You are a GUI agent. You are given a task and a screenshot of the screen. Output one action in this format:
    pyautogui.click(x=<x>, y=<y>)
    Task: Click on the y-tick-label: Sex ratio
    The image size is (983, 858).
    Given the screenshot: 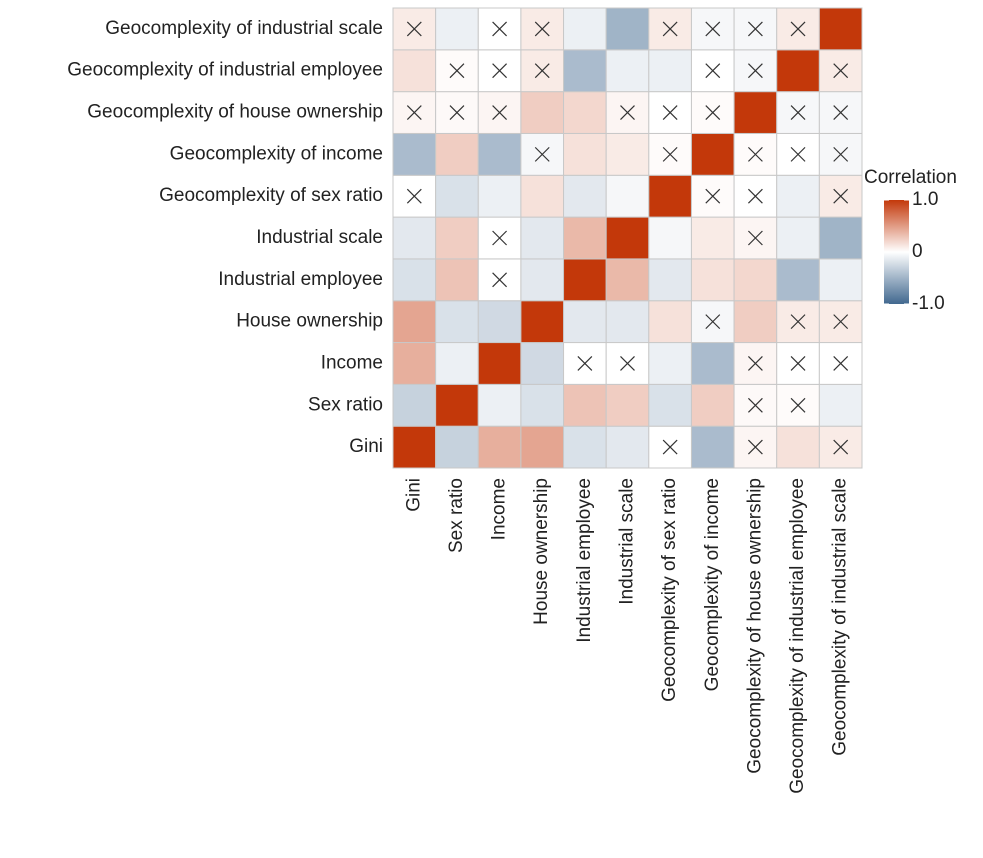 What is the action you would take?
    pyautogui.click(x=345, y=404)
    